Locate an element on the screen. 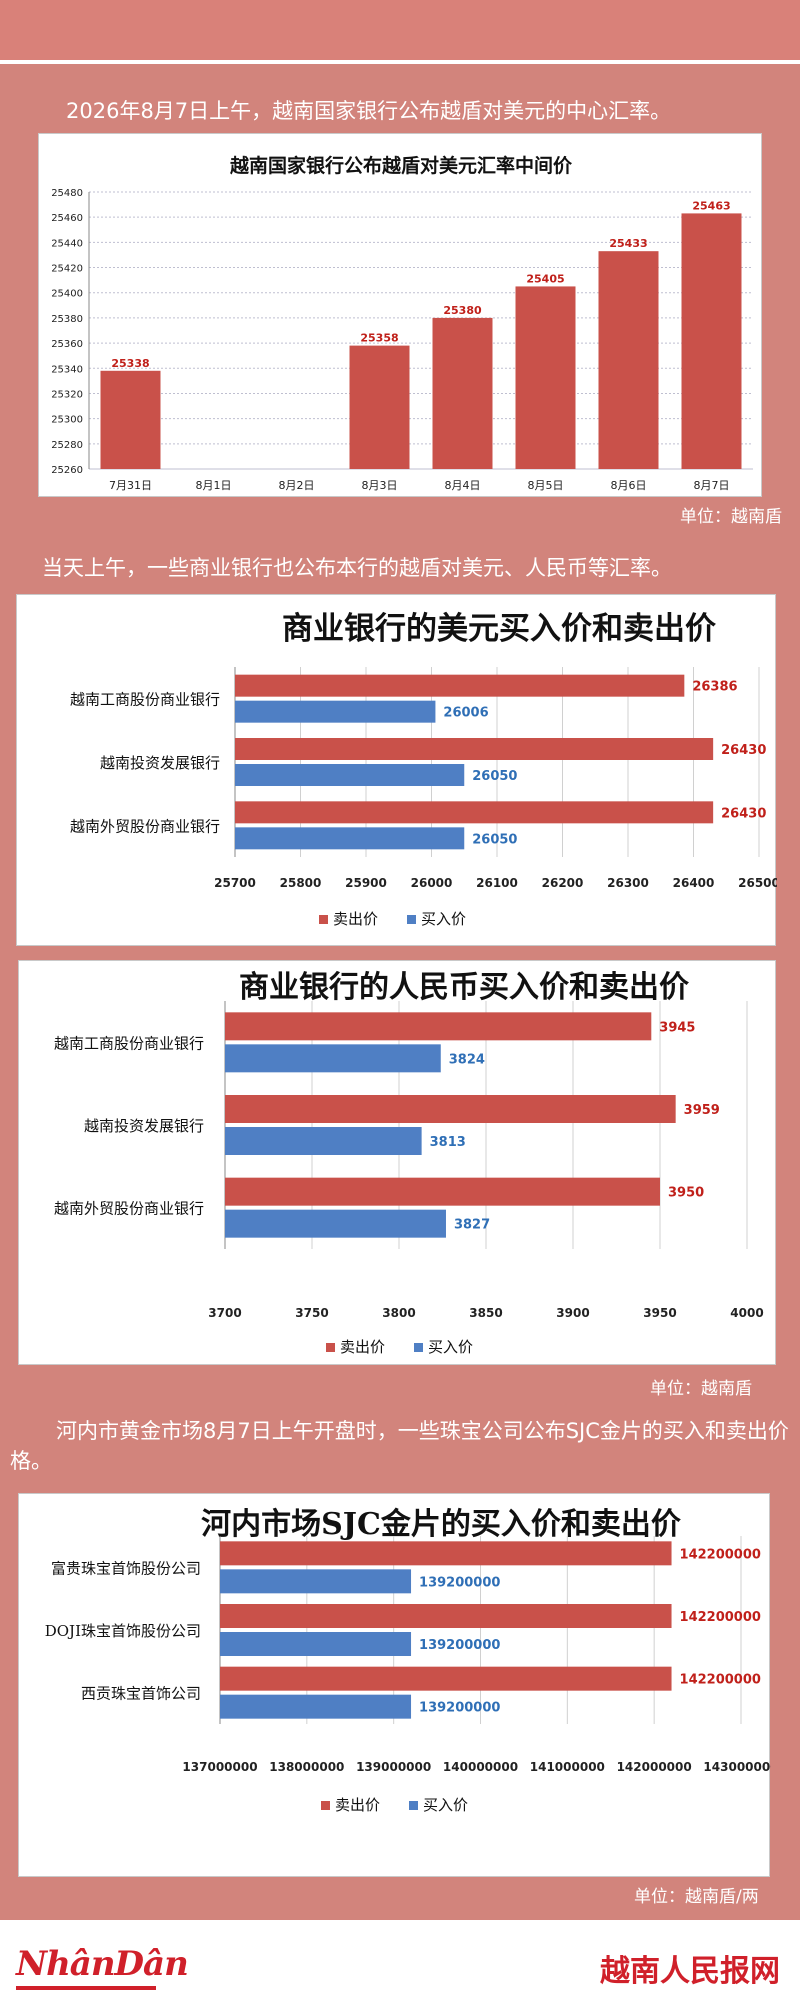  site-name: 越南人民报网 is located at coordinates (690, 1971).